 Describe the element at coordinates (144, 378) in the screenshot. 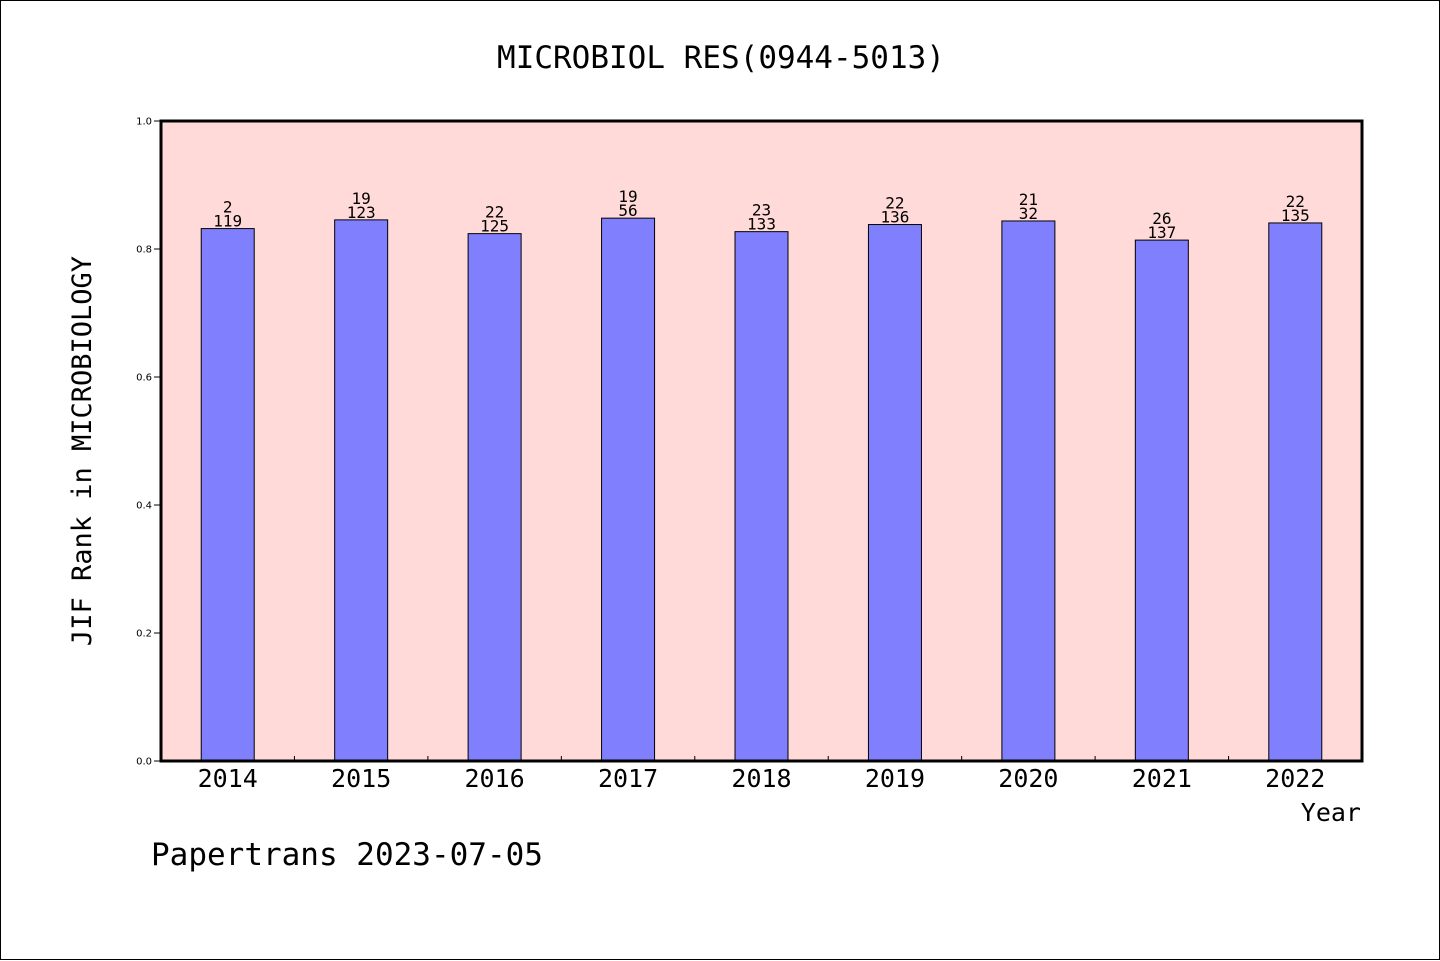

I see `y-tick-label: 0.6` at that location.